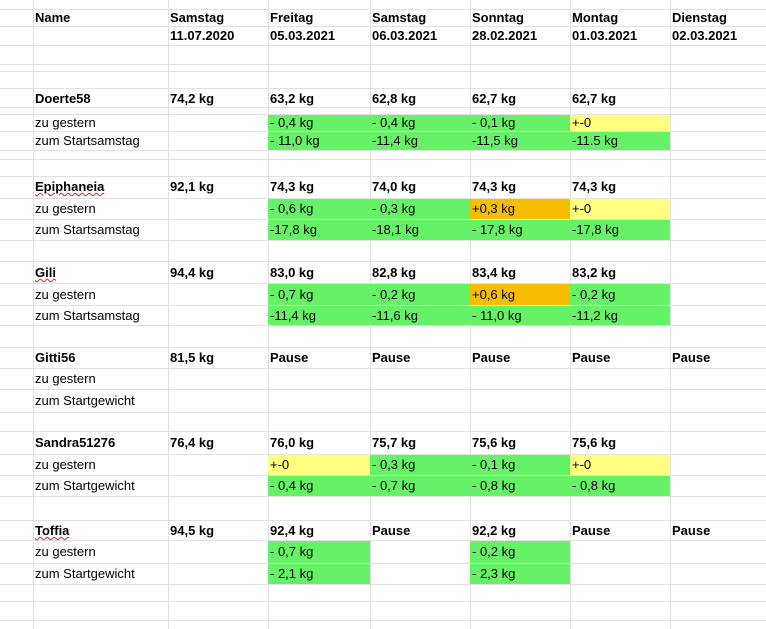 Image resolution: width=766 pixels, height=629 pixels. I want to click on diff-cell: +0,6 kg, so click(520, 294).